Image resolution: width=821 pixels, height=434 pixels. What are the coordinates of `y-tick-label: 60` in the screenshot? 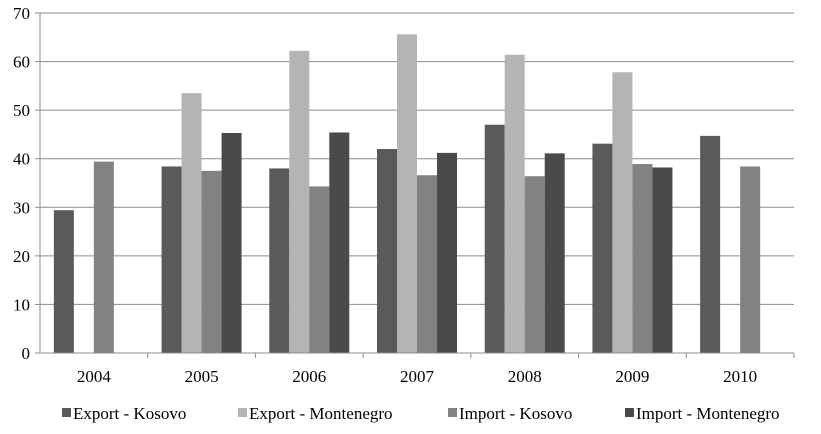 It's located at (21, 62).